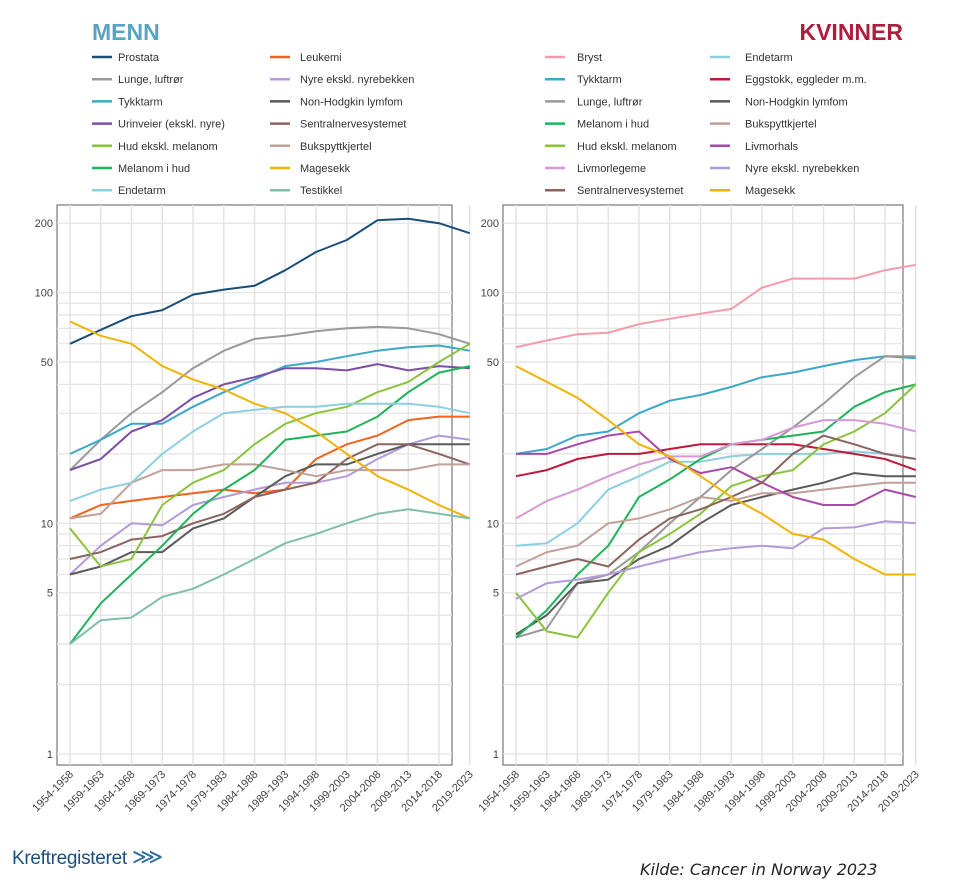 This screenshot has width=970, height=894. What do you see at coordinates (772, 147) in the screenshot?
I see `legend-label: Livmorhals` at bounding box center [772, 147].